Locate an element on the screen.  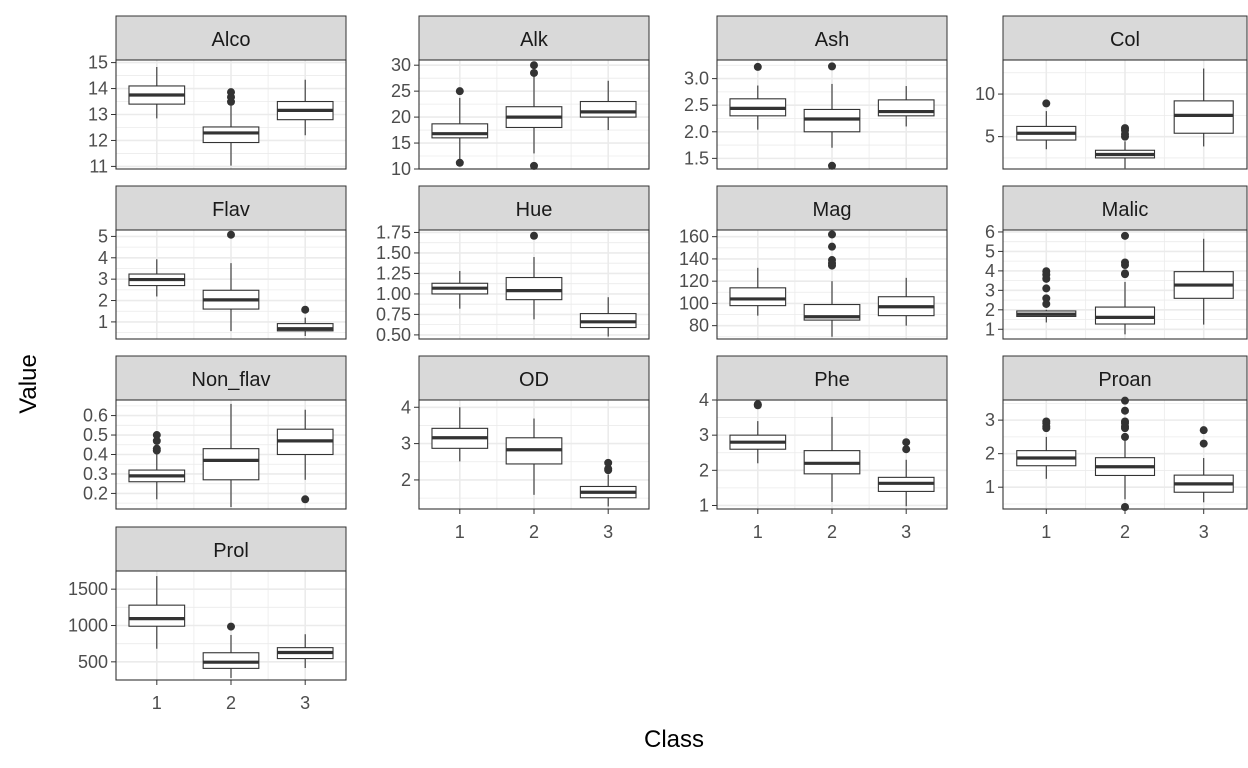
facet-panel-hue: Hue 0.500.751.001.251.501.75 is located at coordinates (513, 265).